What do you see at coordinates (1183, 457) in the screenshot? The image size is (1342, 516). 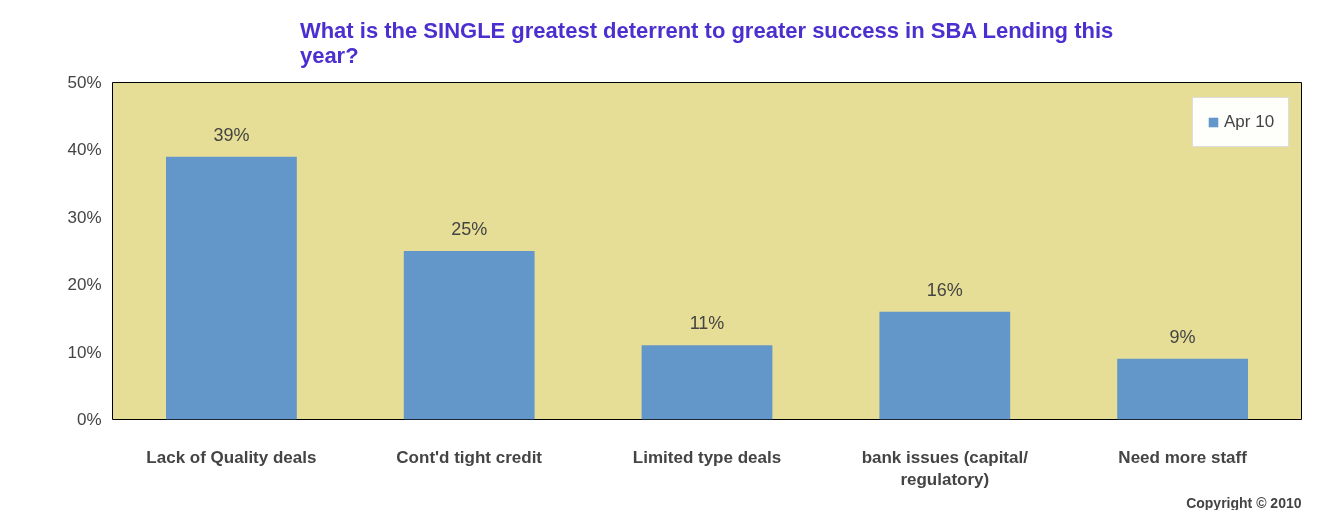 I see `x-tick-label: Need more staff` at bounding box center [1183, 457].